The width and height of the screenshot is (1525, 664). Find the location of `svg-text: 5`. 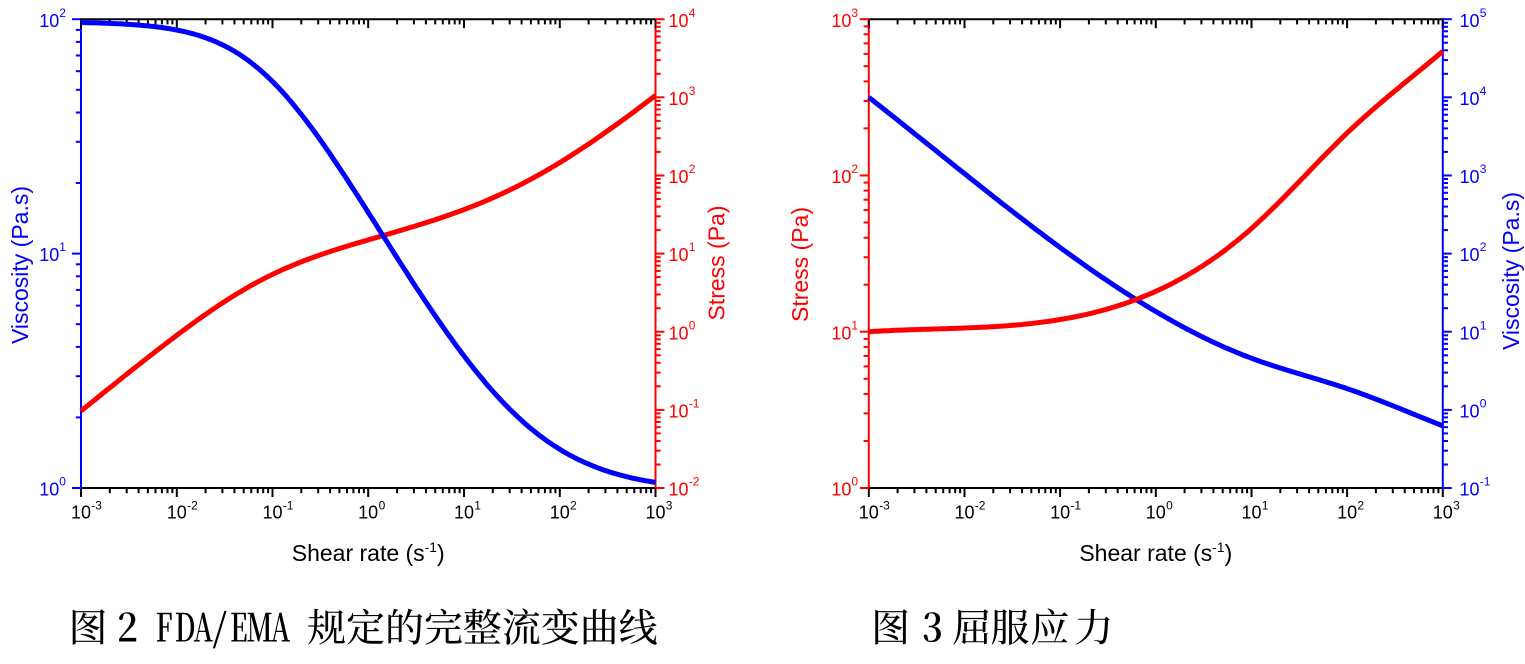

svg-text: 5 is located at coordinates (1483, 13).